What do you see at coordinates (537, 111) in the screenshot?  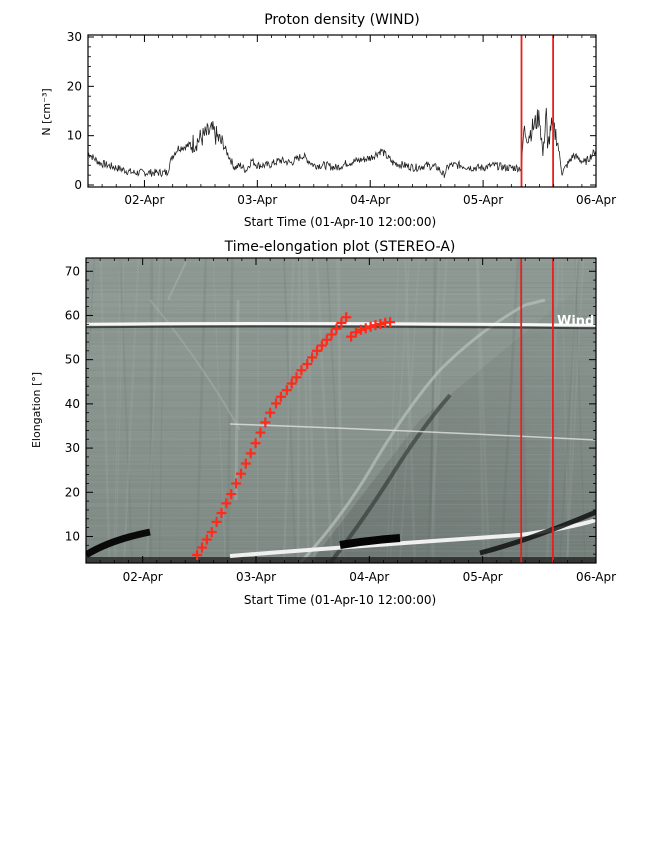 I see `top-event-markers` at bounding box center [537, 111].